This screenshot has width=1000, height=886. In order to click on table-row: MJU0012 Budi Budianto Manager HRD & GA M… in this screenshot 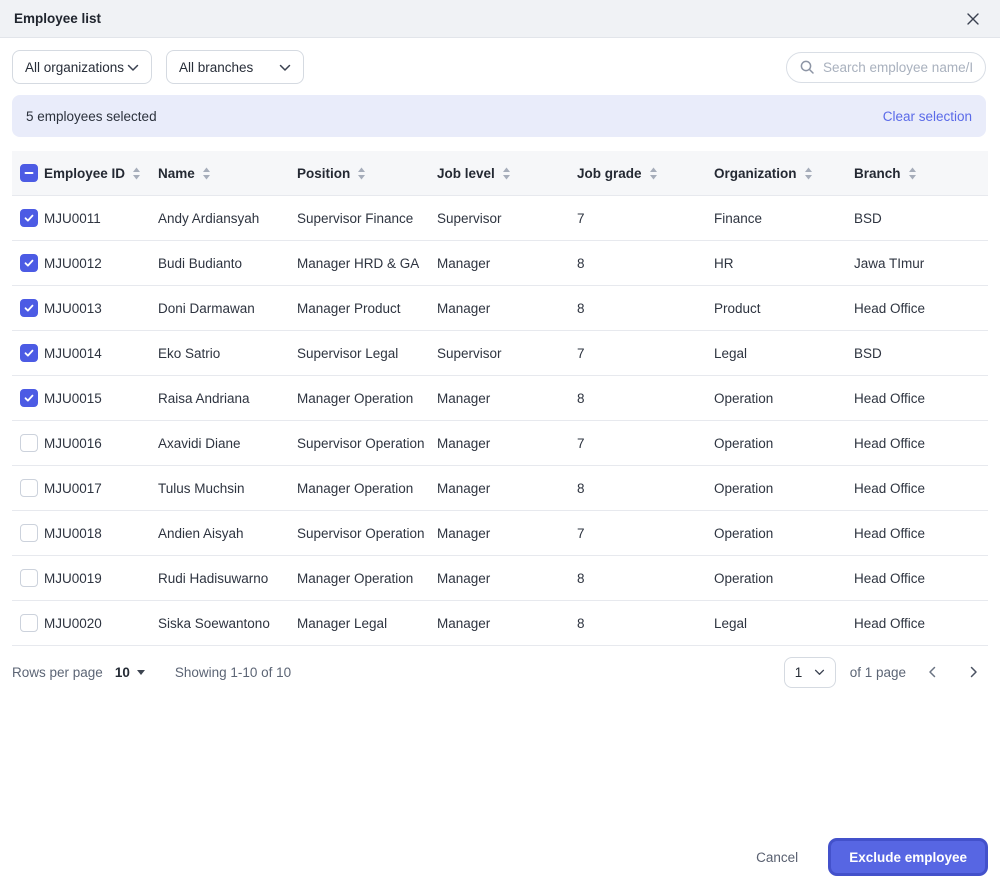, I will do `click(500, 263)`.